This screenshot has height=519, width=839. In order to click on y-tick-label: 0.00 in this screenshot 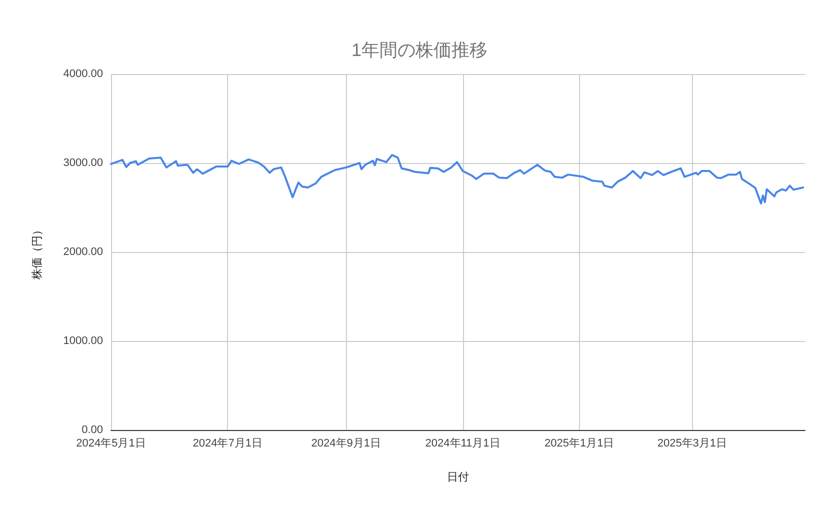, I will do `click(92, 430)`.